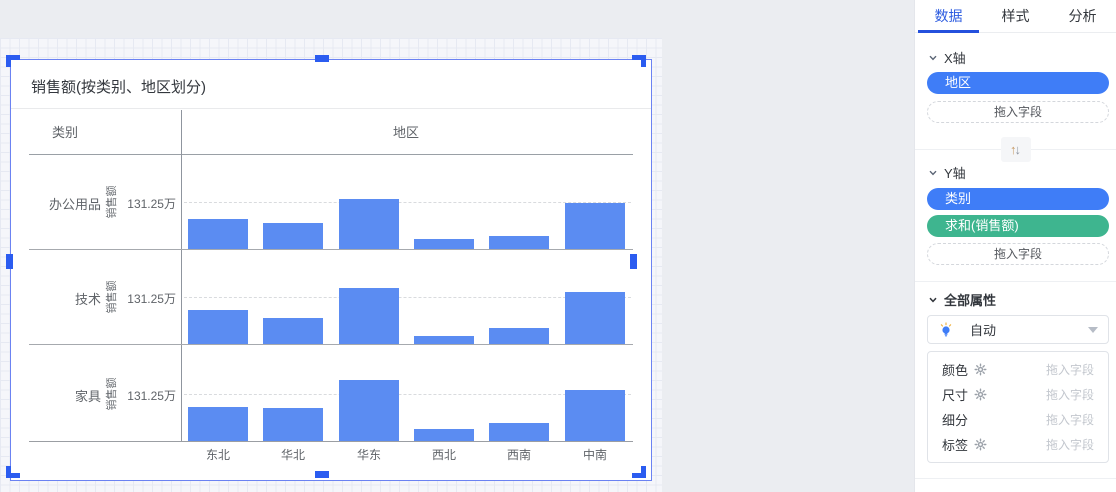 The height and width of the screenshot is (492, 1116). I want to click on bar-技术-华北, so click(293, 331).